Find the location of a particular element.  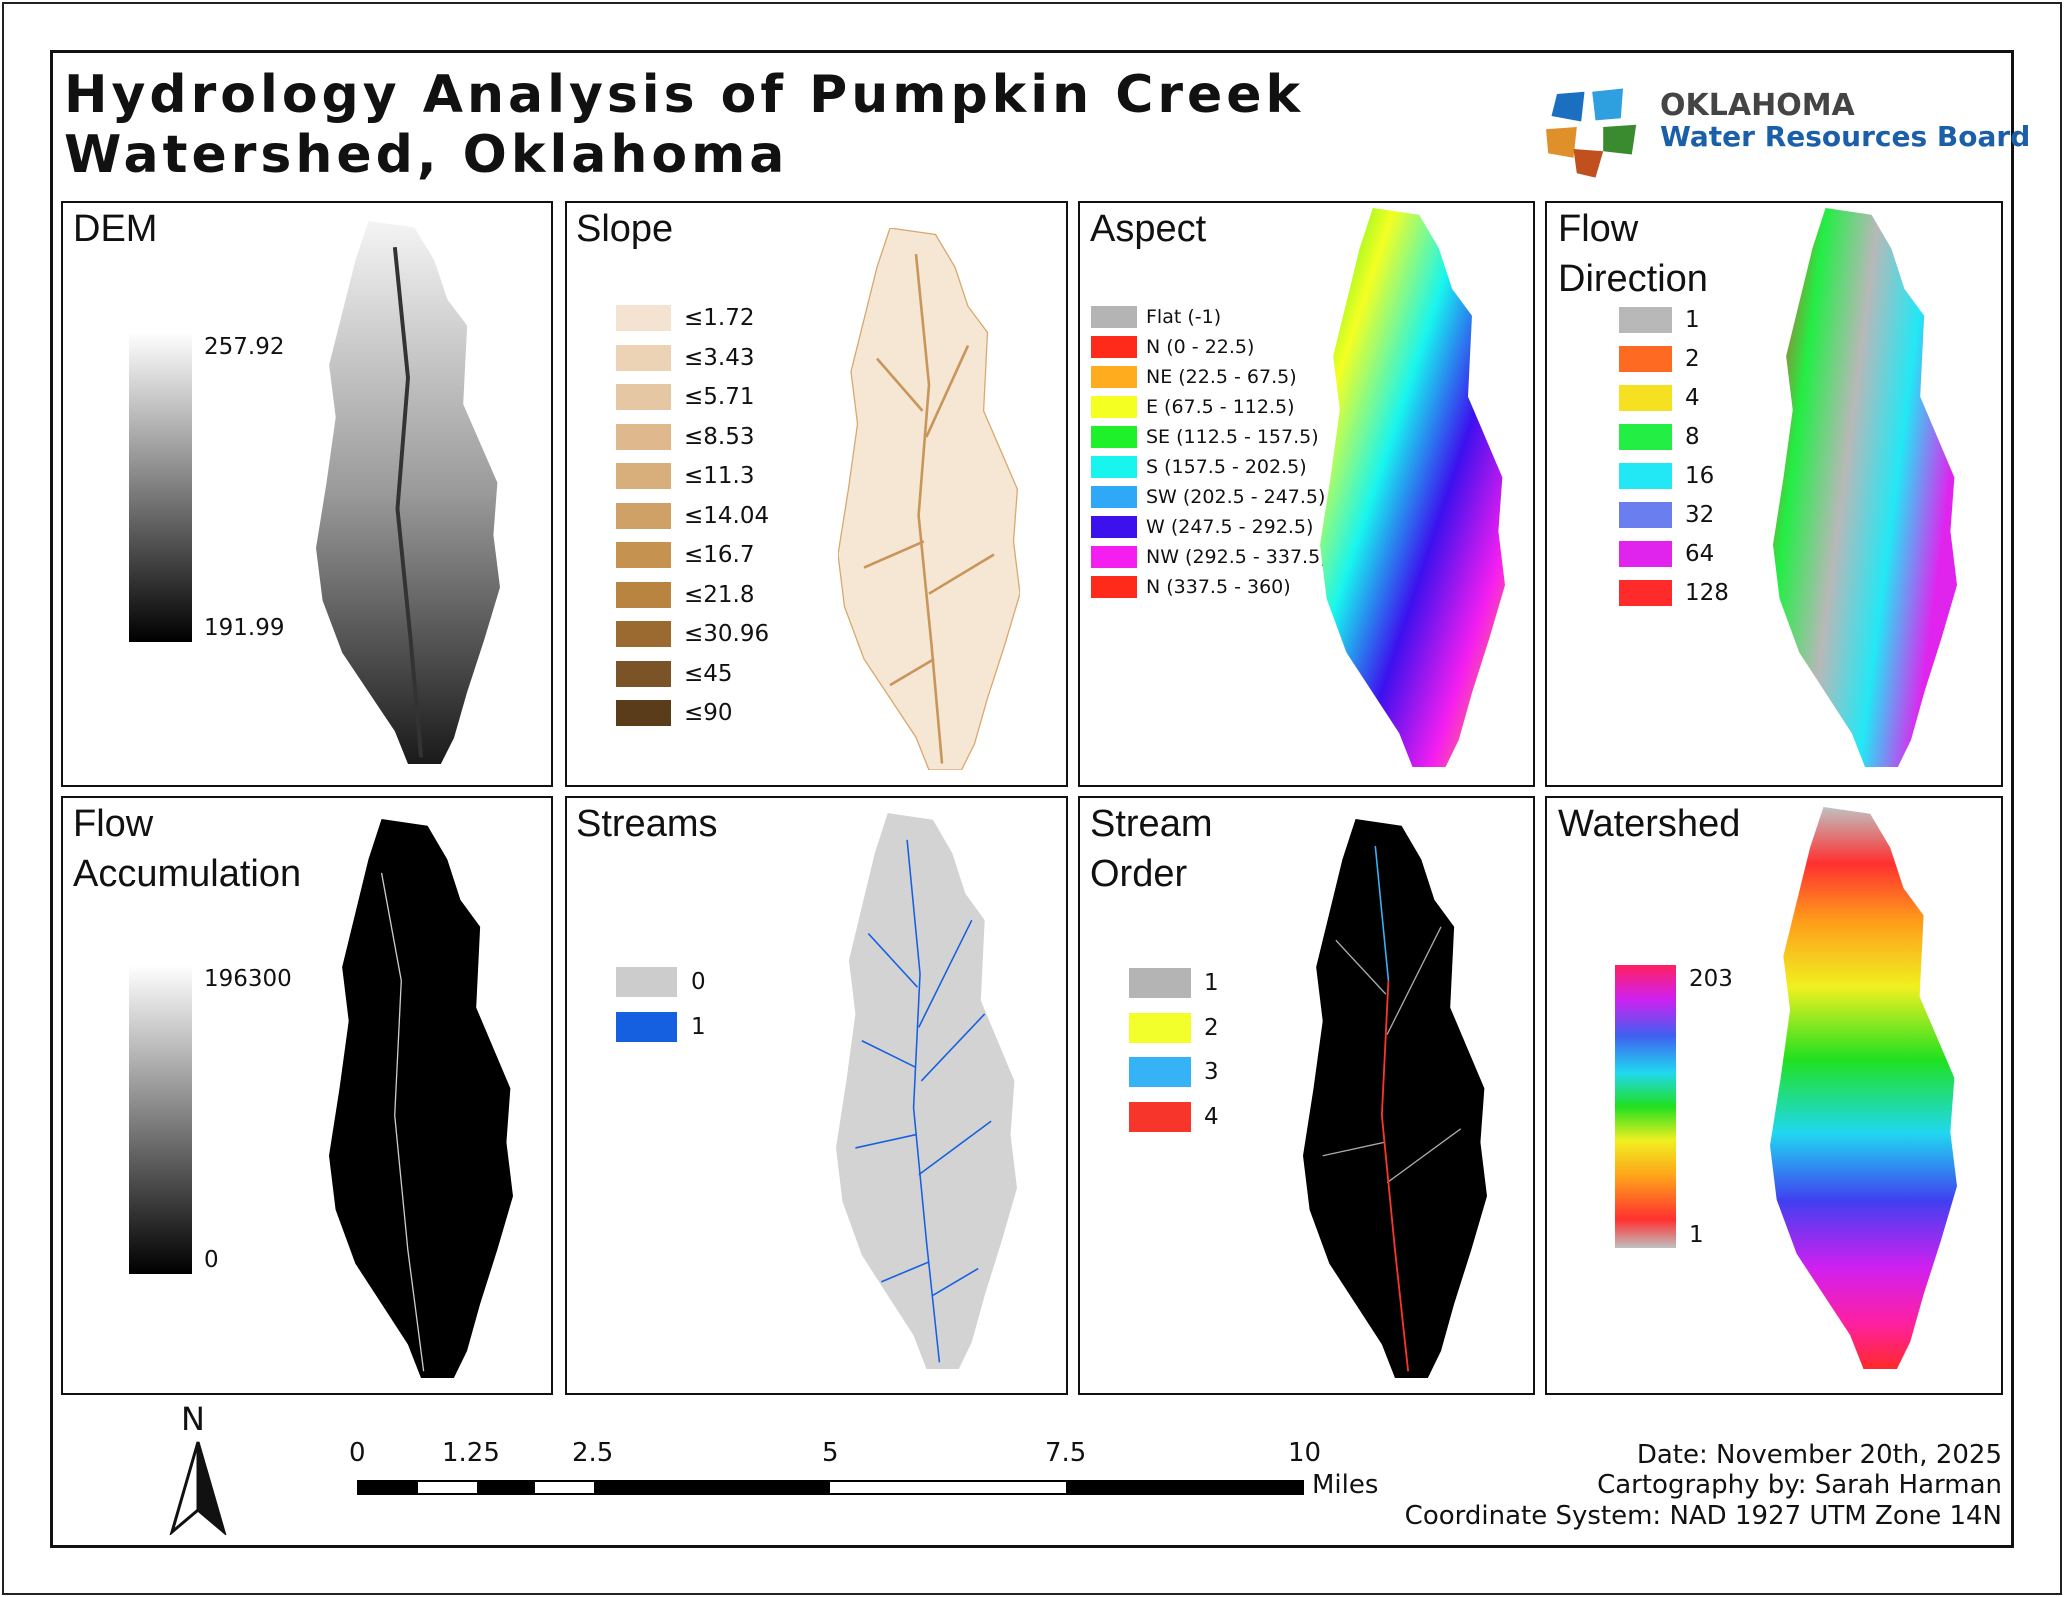

watershed-legend-min: 1 is located at coordinates (1696, 1235).